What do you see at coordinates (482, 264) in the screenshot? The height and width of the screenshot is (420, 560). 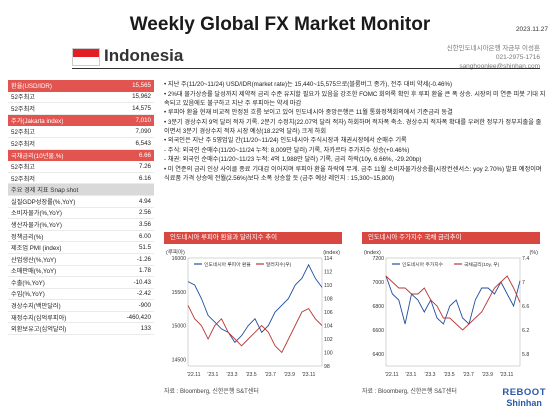 I see `legend-label: 국채금리(10y, 우)` at bounding box center [482, 264].